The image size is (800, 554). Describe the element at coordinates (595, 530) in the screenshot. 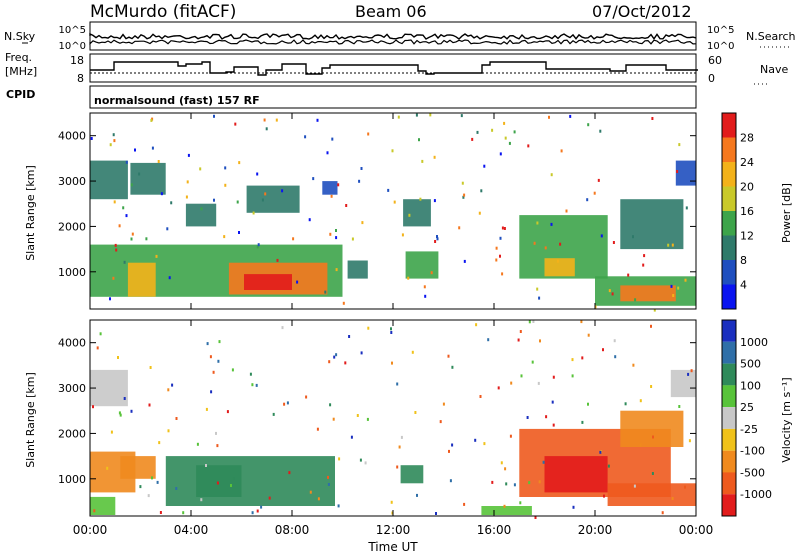

I see `x-tick-label: 20:00` at that location.